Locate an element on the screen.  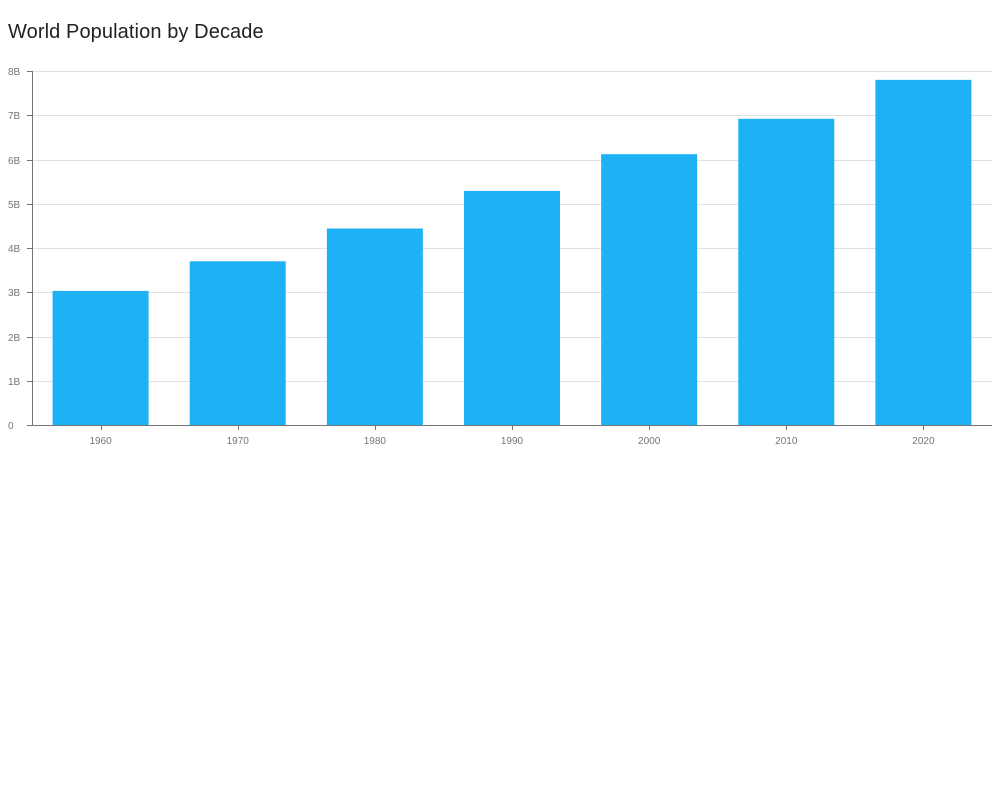
y-tick-label: 1B is located at coordinates (14, 382).